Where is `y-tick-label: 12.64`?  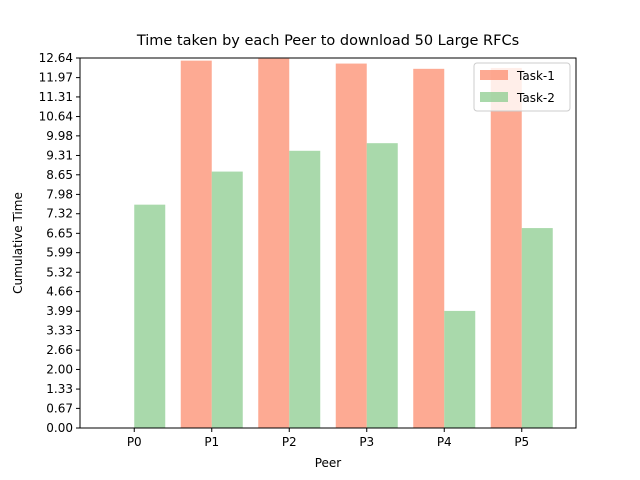
y-tick-label: 12.64 is located at coordinates (56, 58).